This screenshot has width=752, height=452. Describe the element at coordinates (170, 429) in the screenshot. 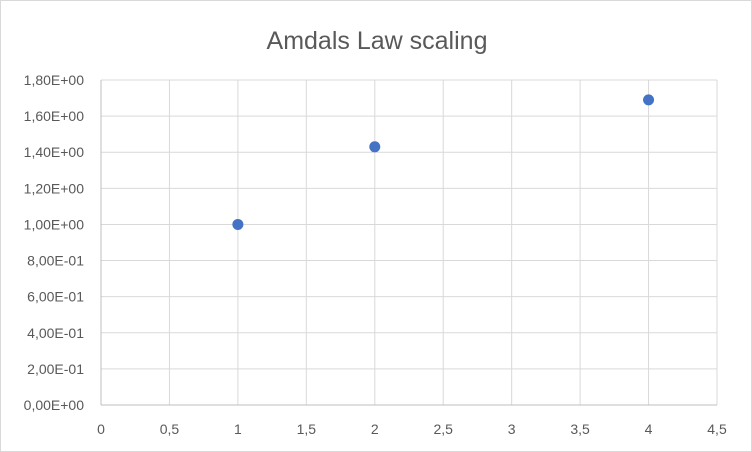

I see `x-tick-label: 0,5` at that location.